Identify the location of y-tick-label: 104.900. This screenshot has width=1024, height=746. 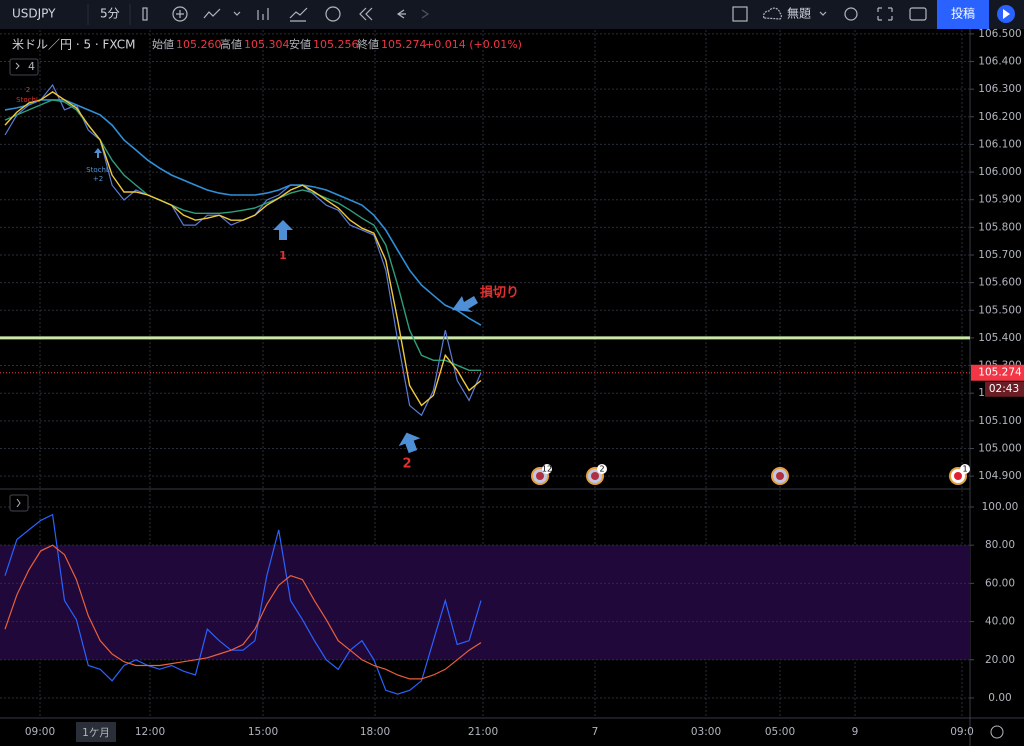
(999, 476).